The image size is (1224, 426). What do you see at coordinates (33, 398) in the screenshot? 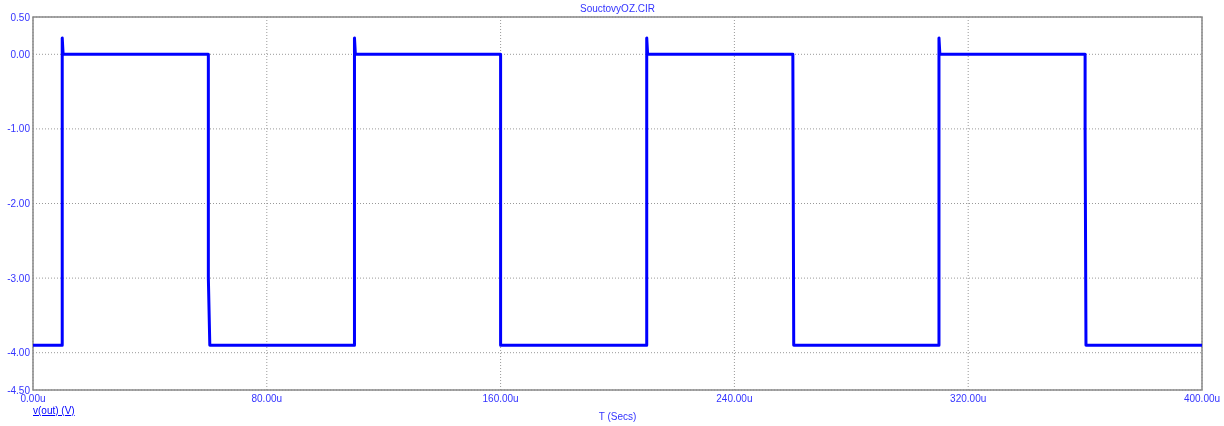
I see `x-tick-label: 0.00u` at bounding box center [33, 398].